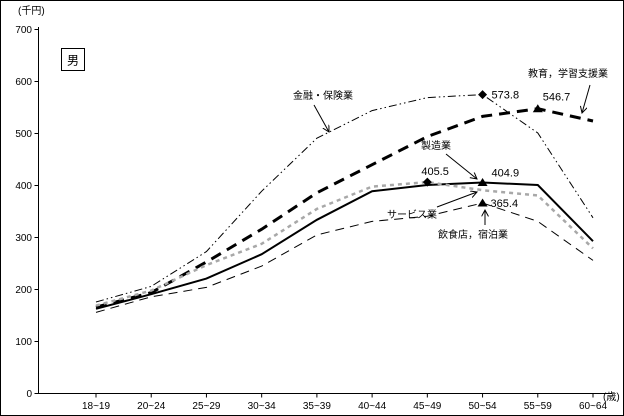  What do you see at coordinates (317, 406) in the screenshot?
I see `x-tick-label: 35~39` at bounding box center [317, 406].